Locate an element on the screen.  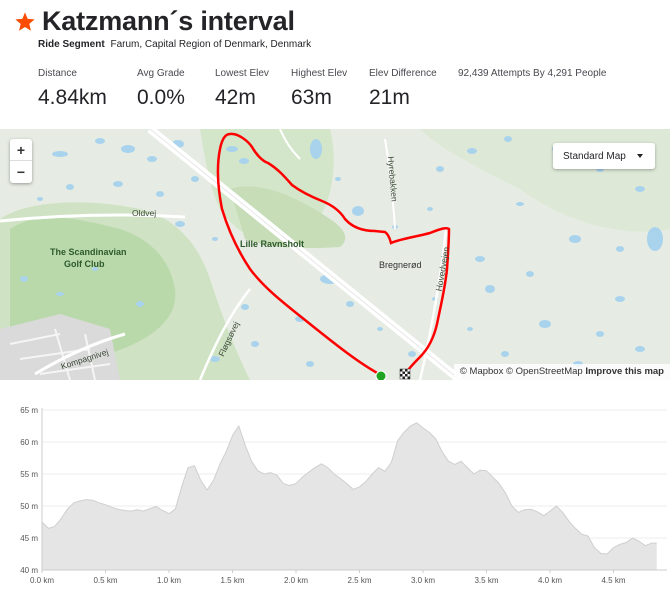
kompagnivej-road is located at coordinates (80, 354).